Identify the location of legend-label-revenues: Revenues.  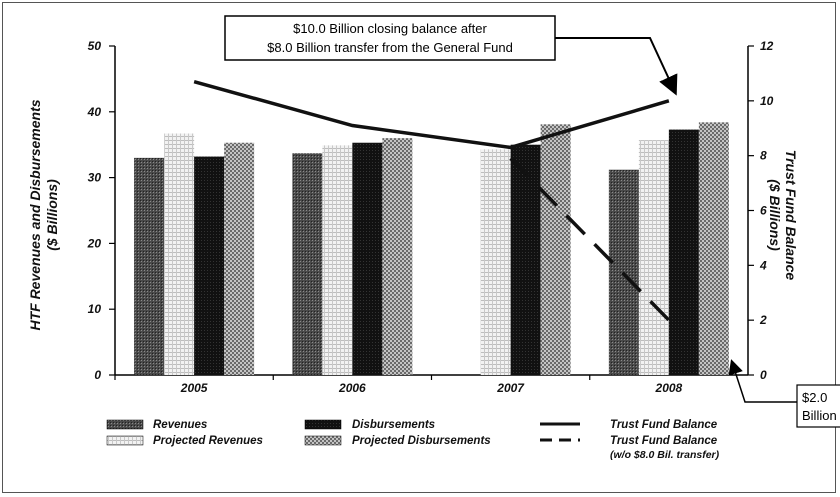
(180, 425).